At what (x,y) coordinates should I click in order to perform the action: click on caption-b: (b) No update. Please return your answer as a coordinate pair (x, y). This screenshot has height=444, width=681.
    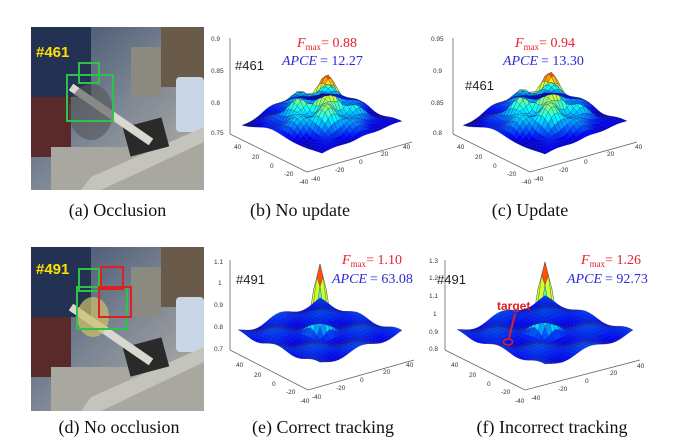
    Looking at the image, I should click on (300, 210).